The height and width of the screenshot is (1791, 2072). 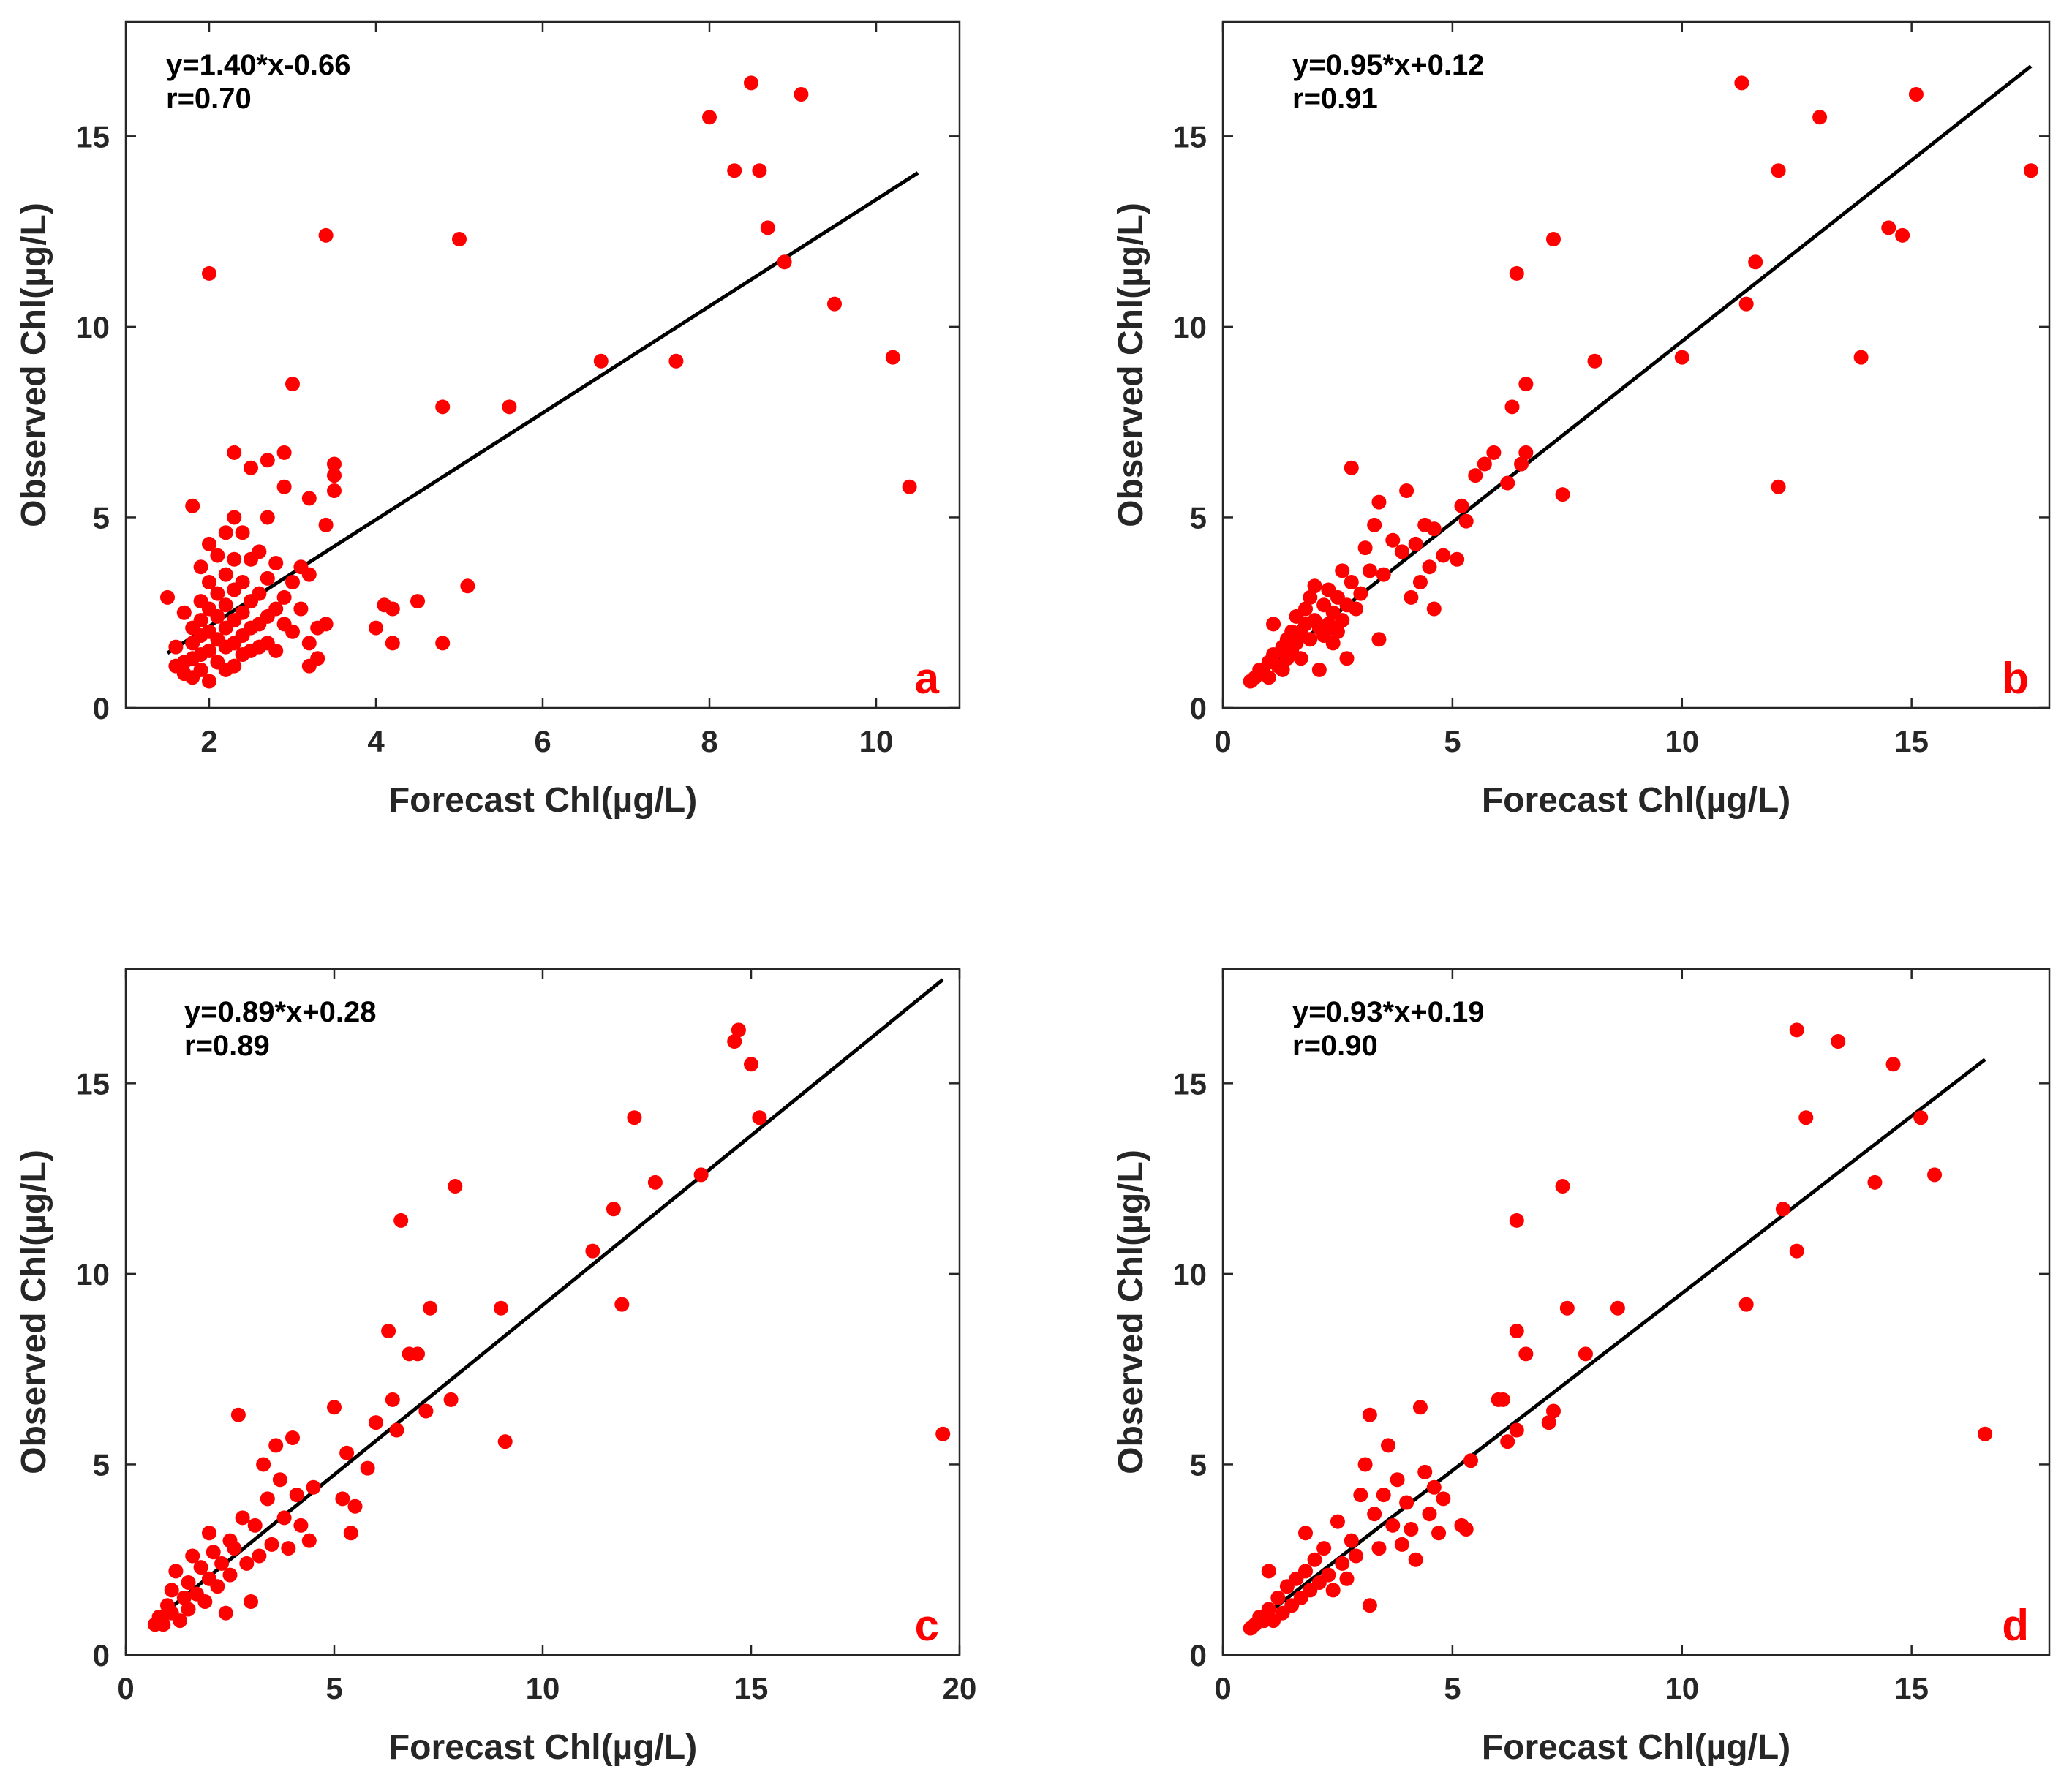 What do you see at coordinates (1640, 382) in the screenshot?
I see `panel-b-points` at bounding box center [1640, 382].